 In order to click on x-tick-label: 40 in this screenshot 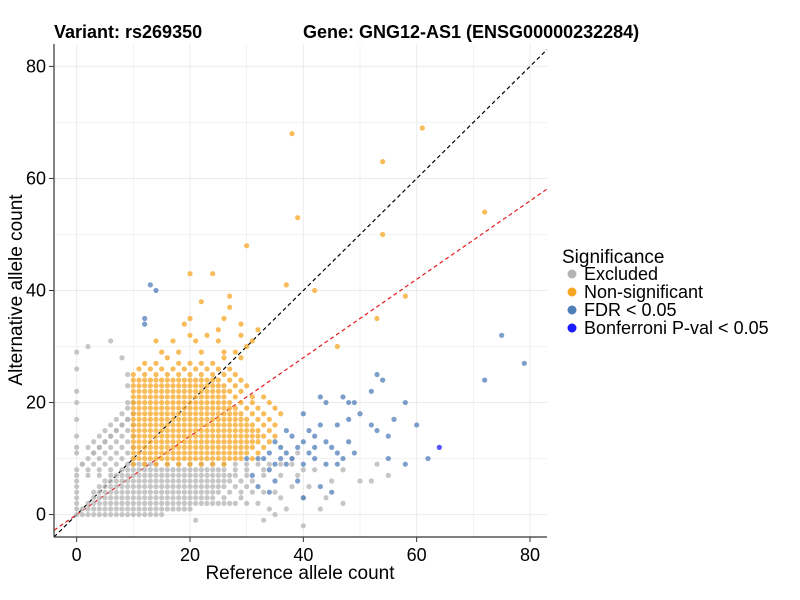, I will do `click(303, 555)`.